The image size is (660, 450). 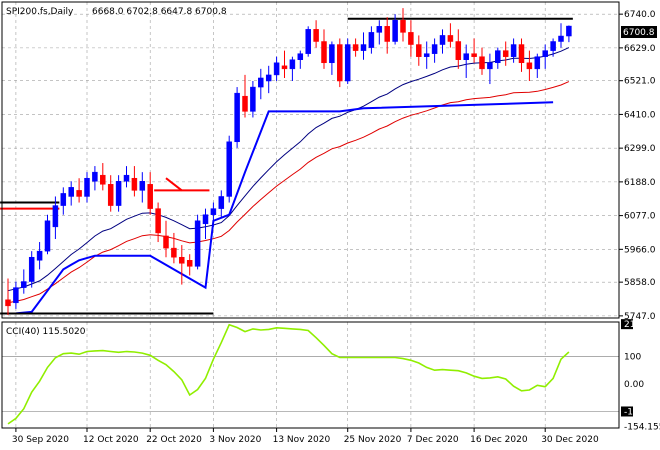 What do you see at coordinates (634, 385) in the screenshot?
I see `cci-tick-label: 0.00` at bounding box center [634, 385].